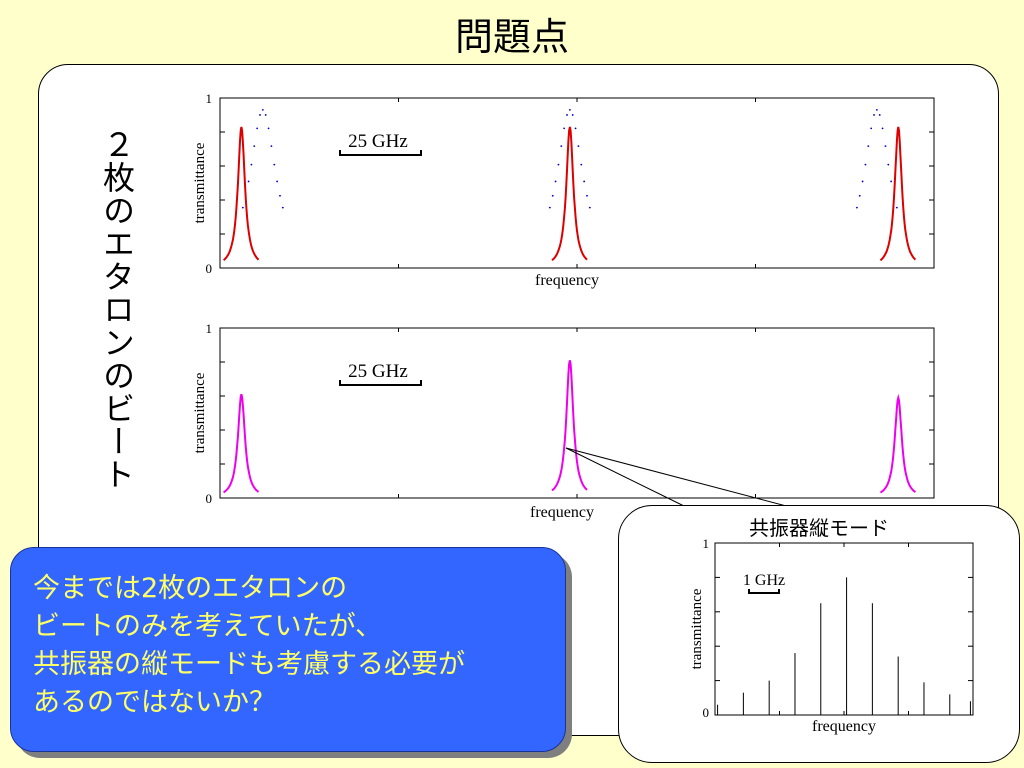  What do you see at coordinates (208, 626) in the screenshot?
I see `callout-line-2: ビートのみを考えていたが、` at bounding box center [208, 626].